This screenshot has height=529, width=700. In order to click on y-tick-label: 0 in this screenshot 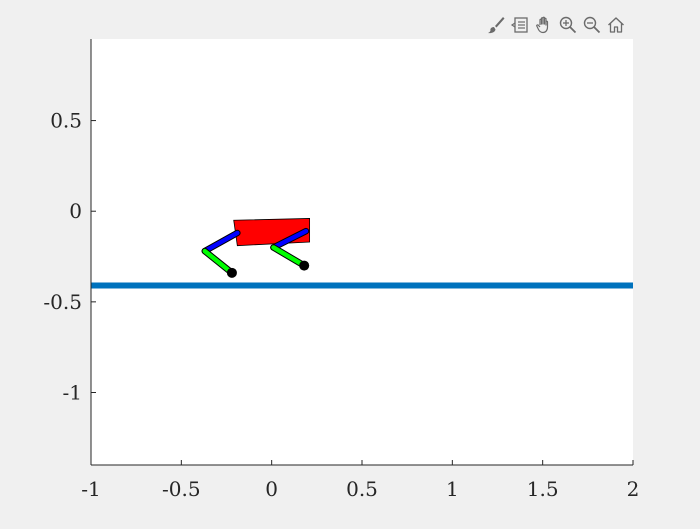, I will do `click(75, 211)`.